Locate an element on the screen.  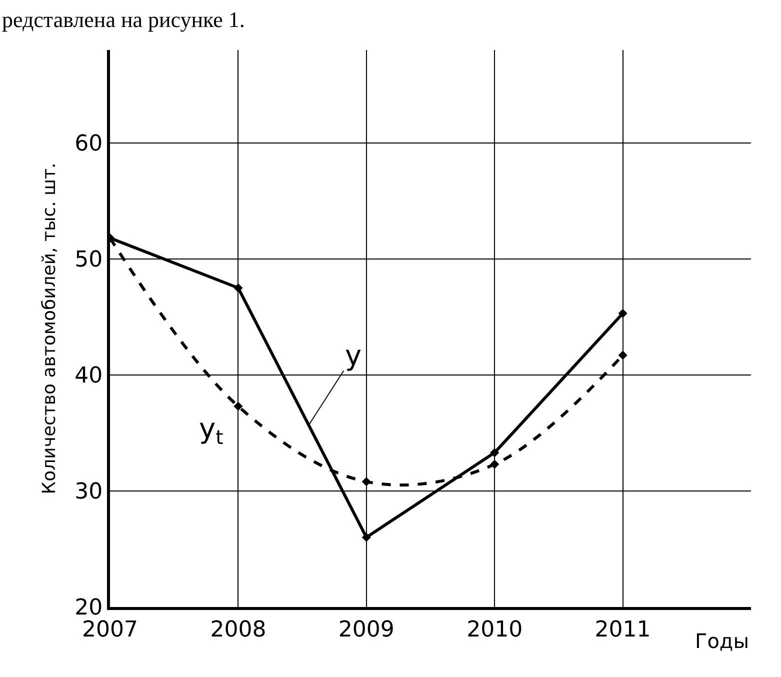
x-tick-label: 2011 is located at coordinates (622, 629).